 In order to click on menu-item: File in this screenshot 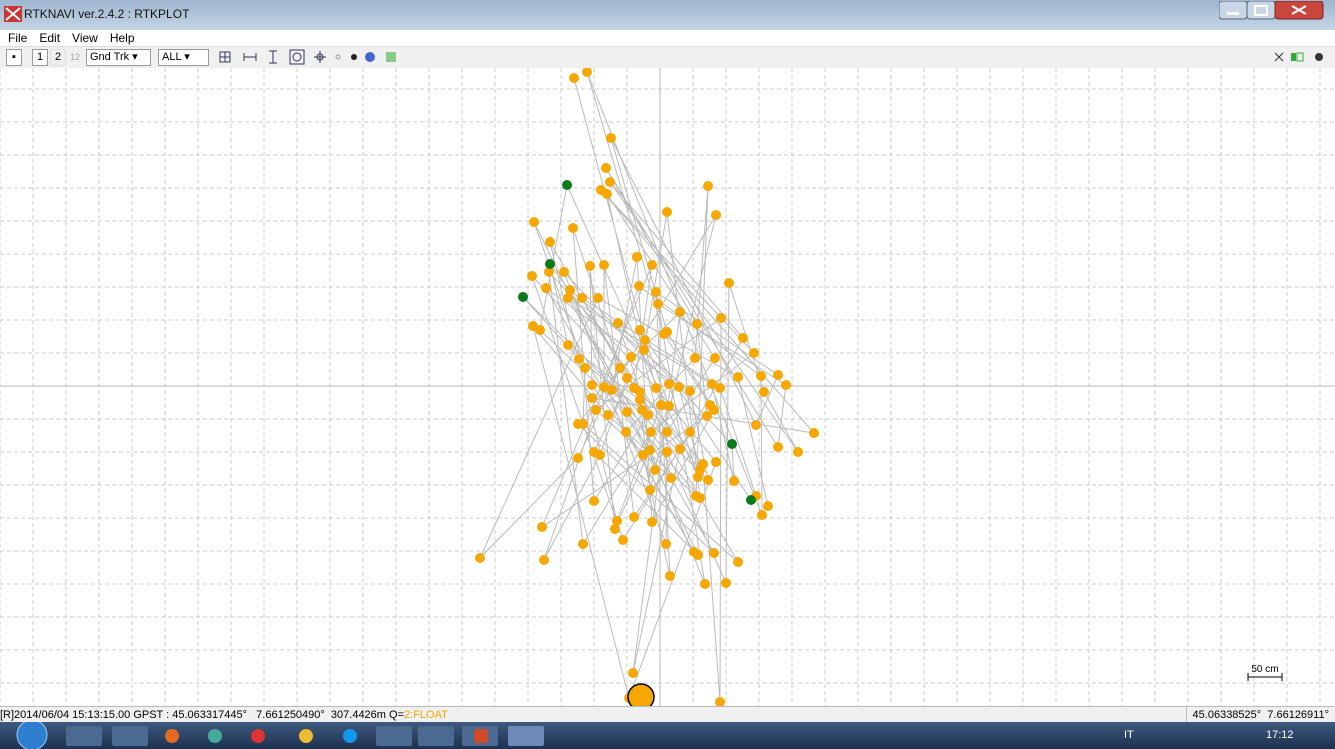, I will do `click(18, 38)`.